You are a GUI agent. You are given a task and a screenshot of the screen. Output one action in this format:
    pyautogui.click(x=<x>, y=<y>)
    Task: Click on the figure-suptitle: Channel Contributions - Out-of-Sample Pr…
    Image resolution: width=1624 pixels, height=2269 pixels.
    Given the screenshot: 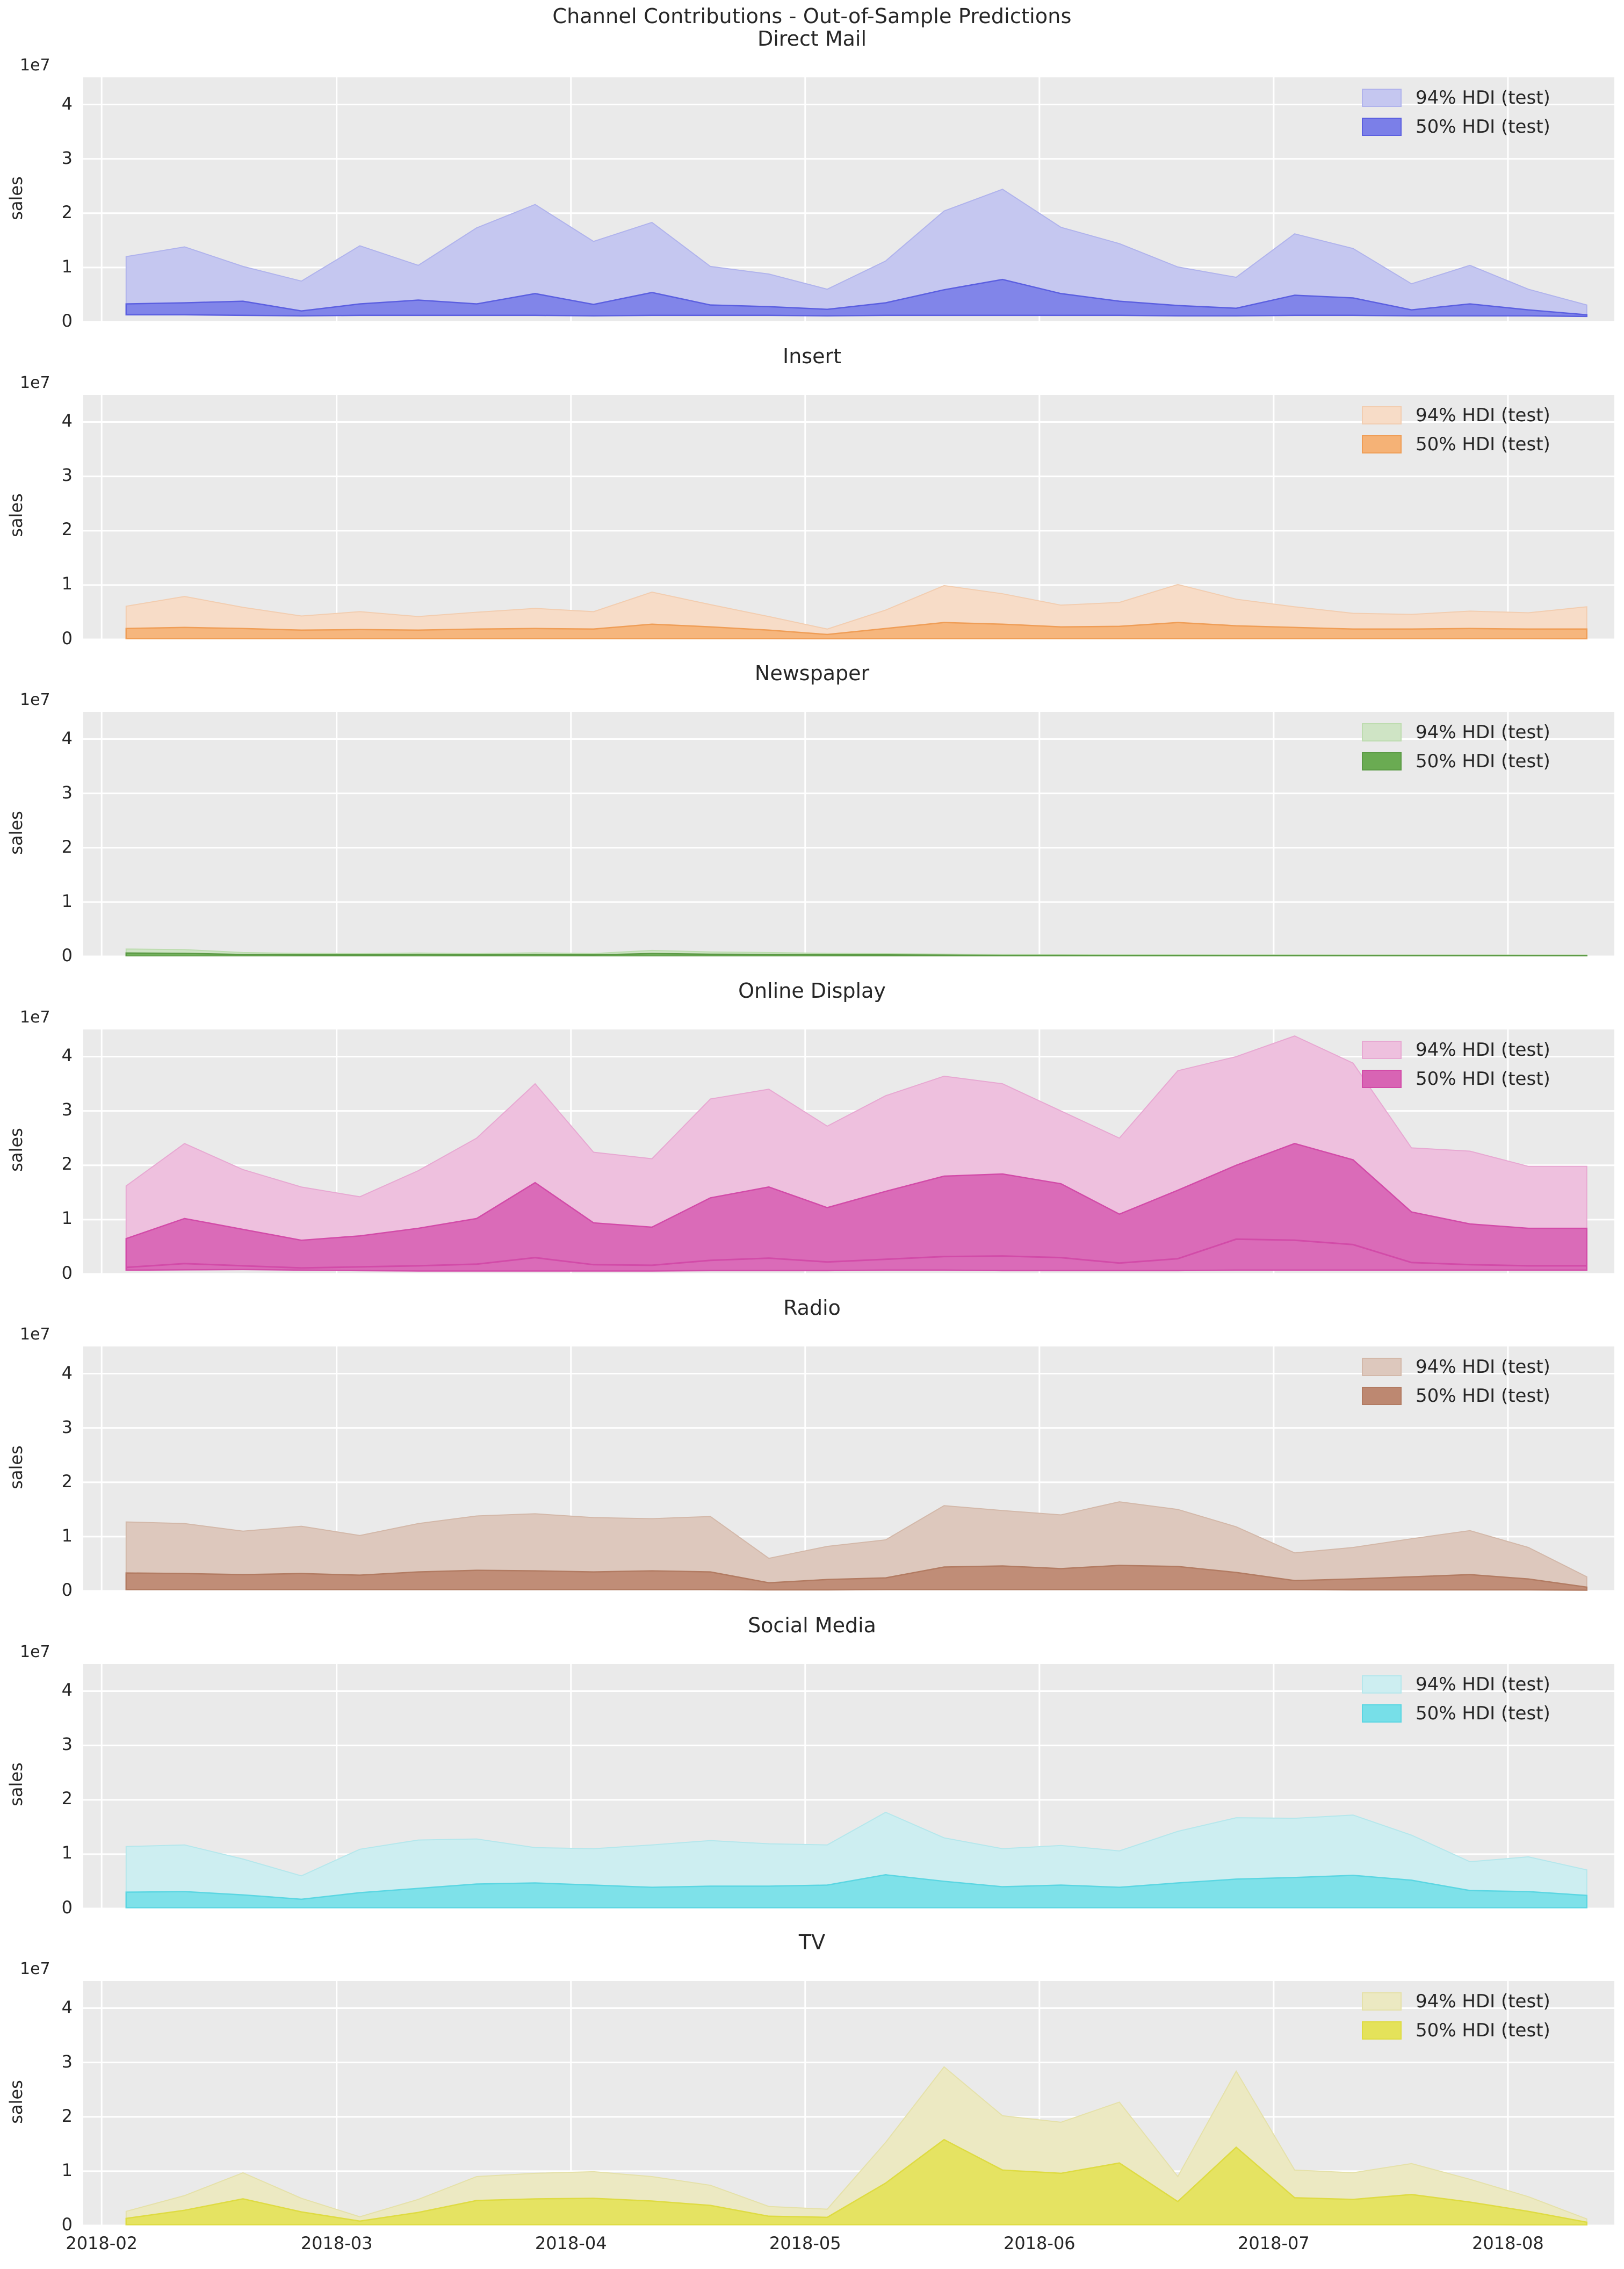 What is the action you would take?
    pyautogui.click(x=812, y=16)
    